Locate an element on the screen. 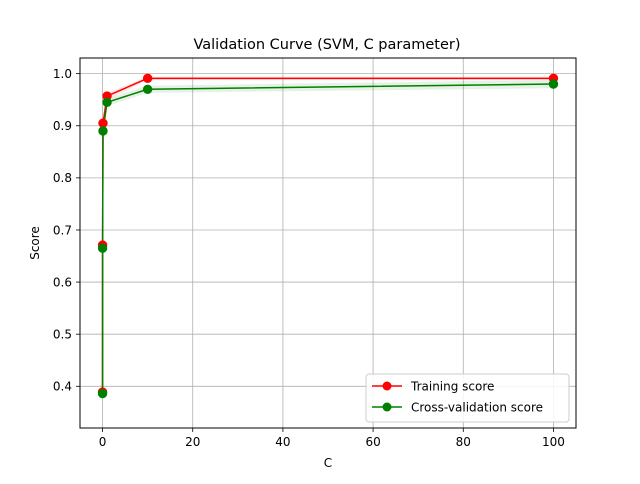 The image size is (640, 484). y-axis-ticks: 0.4 0.5 0.6 0.7 0.8 0.9 1.0 is located at coordinates (66, 230).